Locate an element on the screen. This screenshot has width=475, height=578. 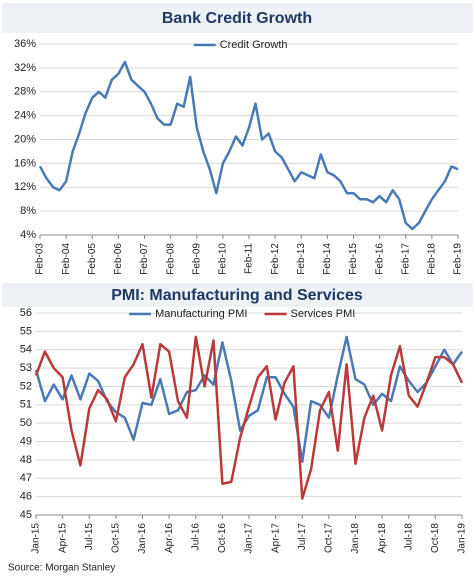
y-tick-label: 48 is located at coordinates (26, 460).